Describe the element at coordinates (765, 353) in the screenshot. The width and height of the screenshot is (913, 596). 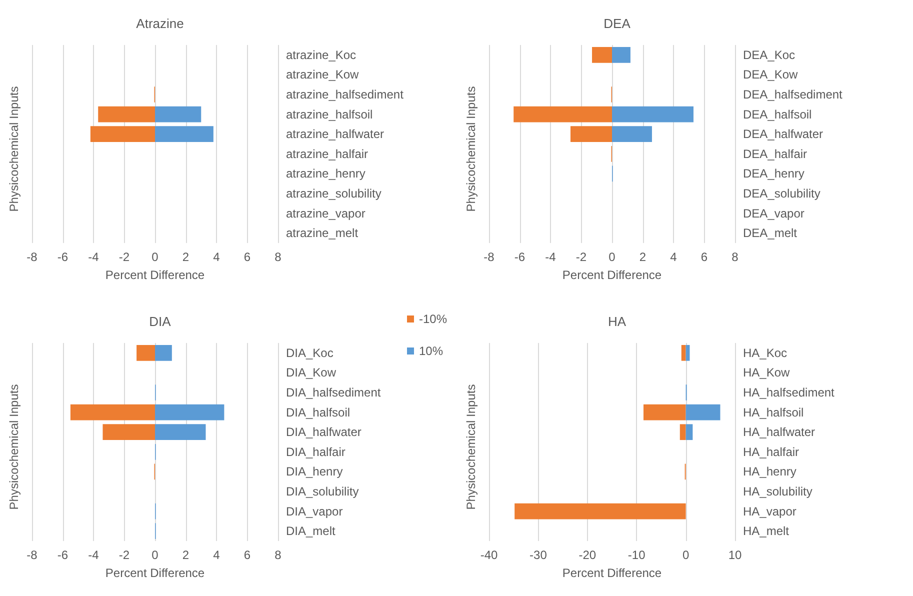
I see `y-tick-label: HA_Koc` at that location.